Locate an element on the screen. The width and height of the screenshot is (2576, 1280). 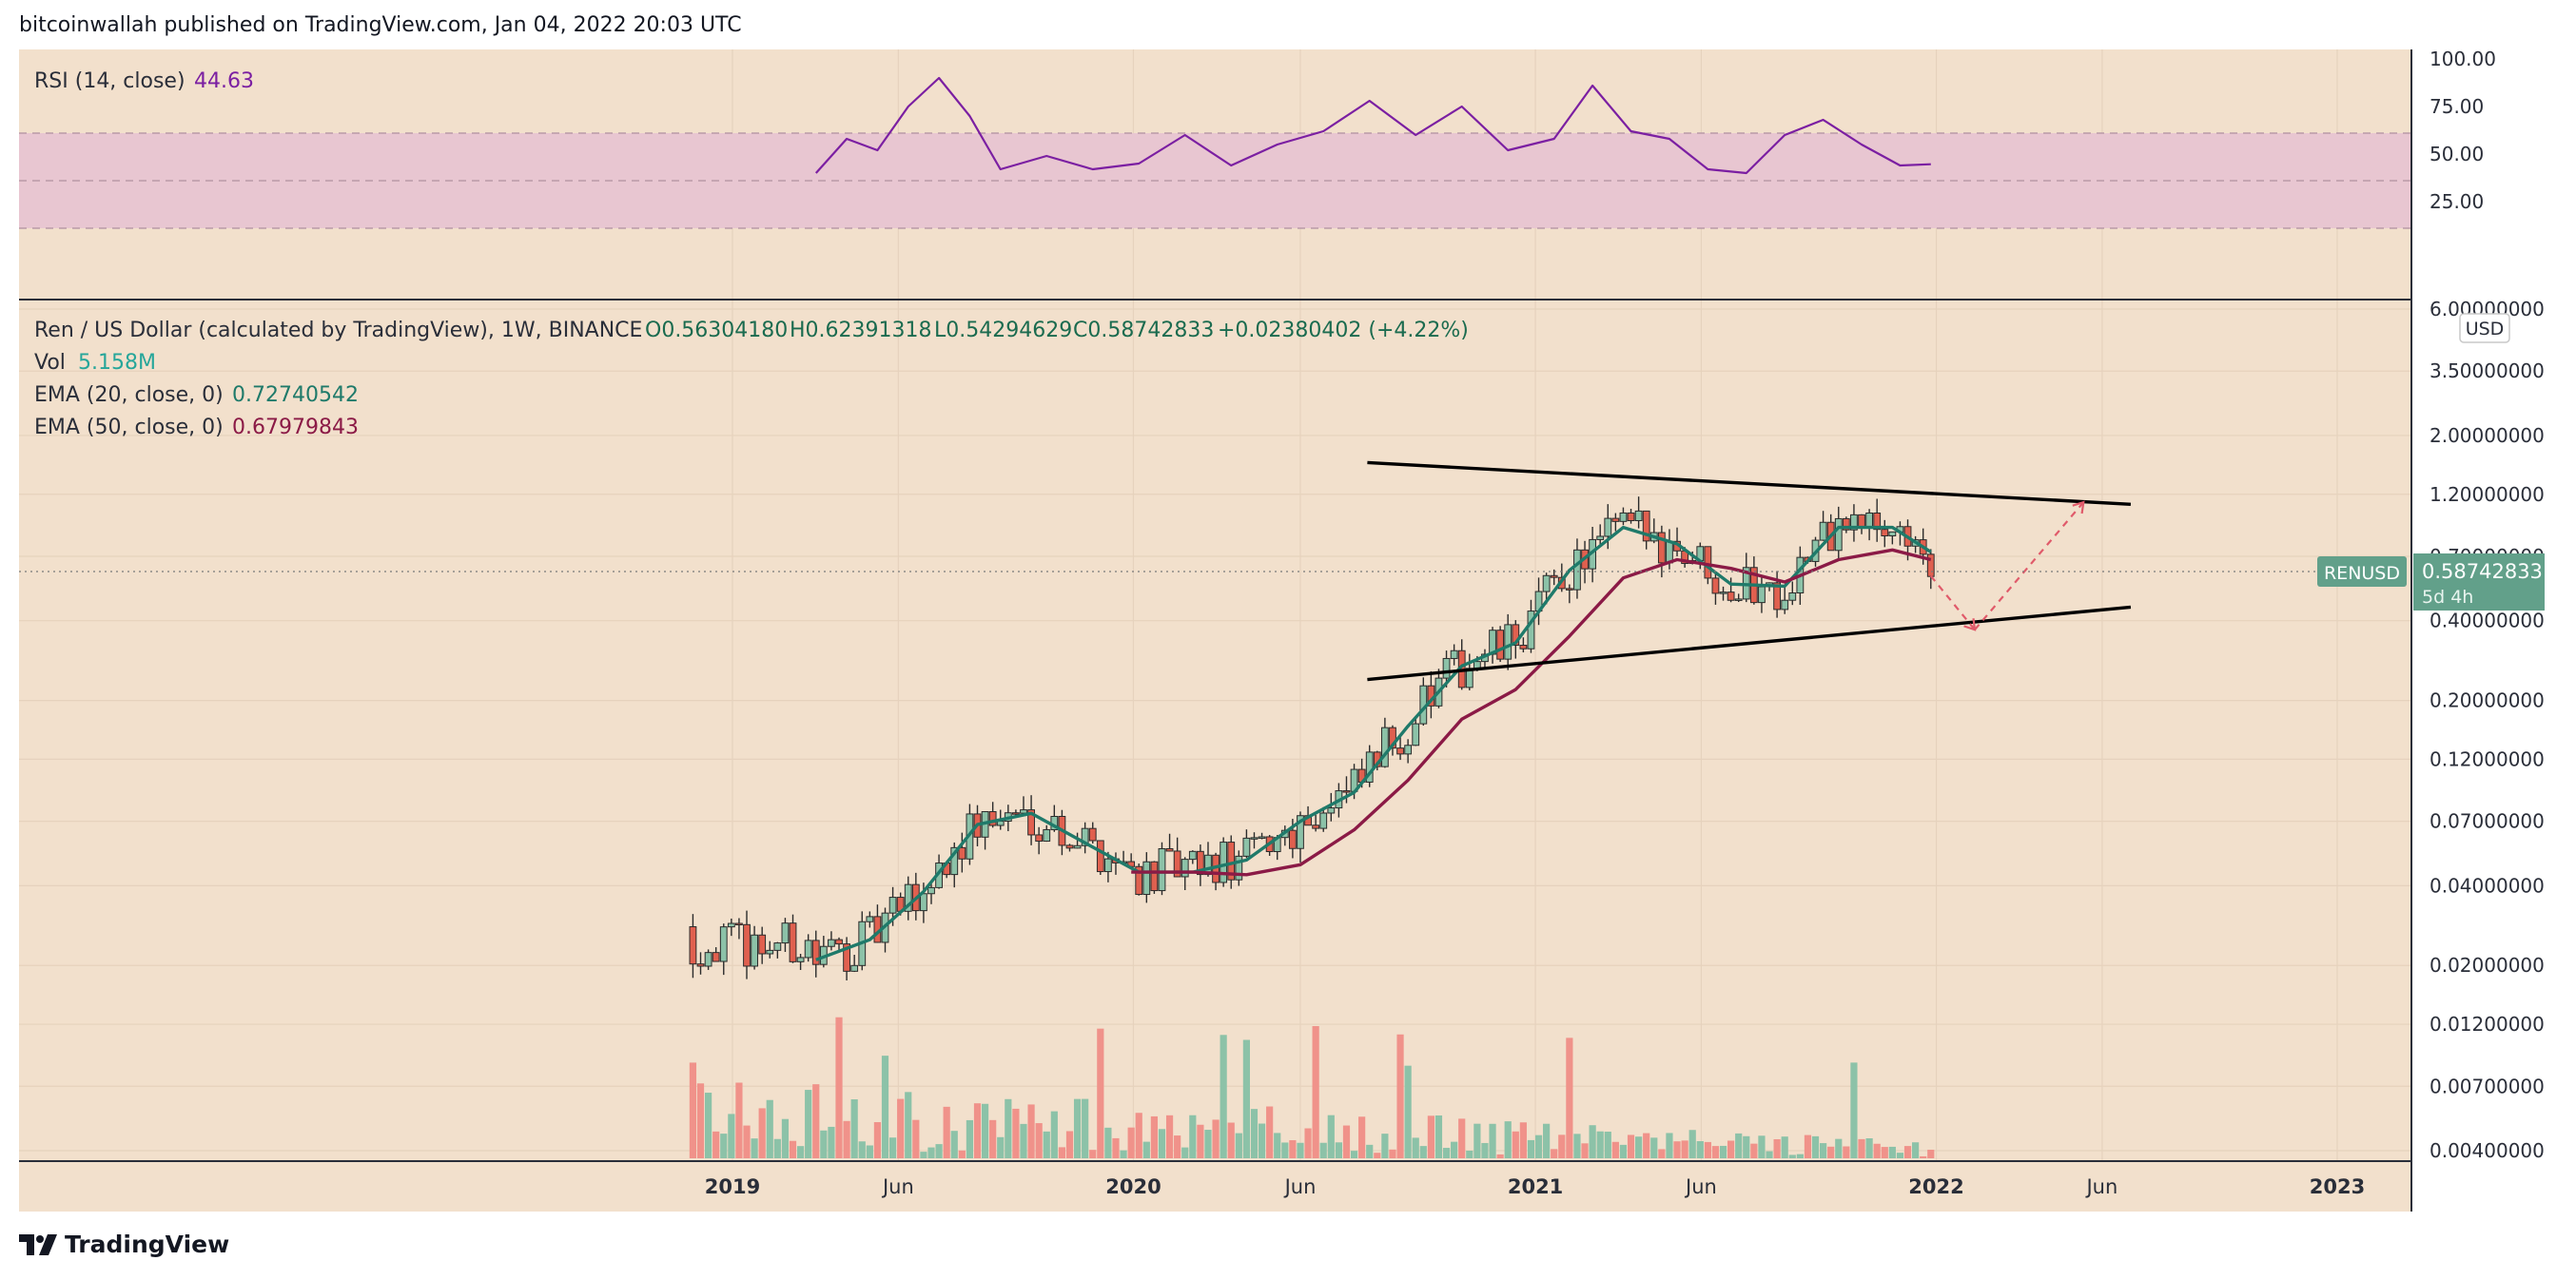
ema20-line is located at coordinates (1374, 743).